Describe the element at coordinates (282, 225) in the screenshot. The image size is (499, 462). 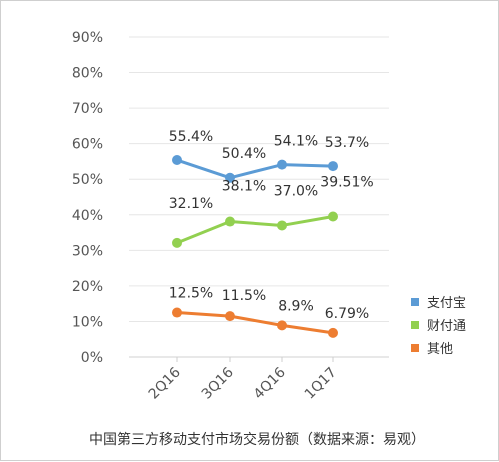
I see `data-point-财付通-4Q16` at that location.